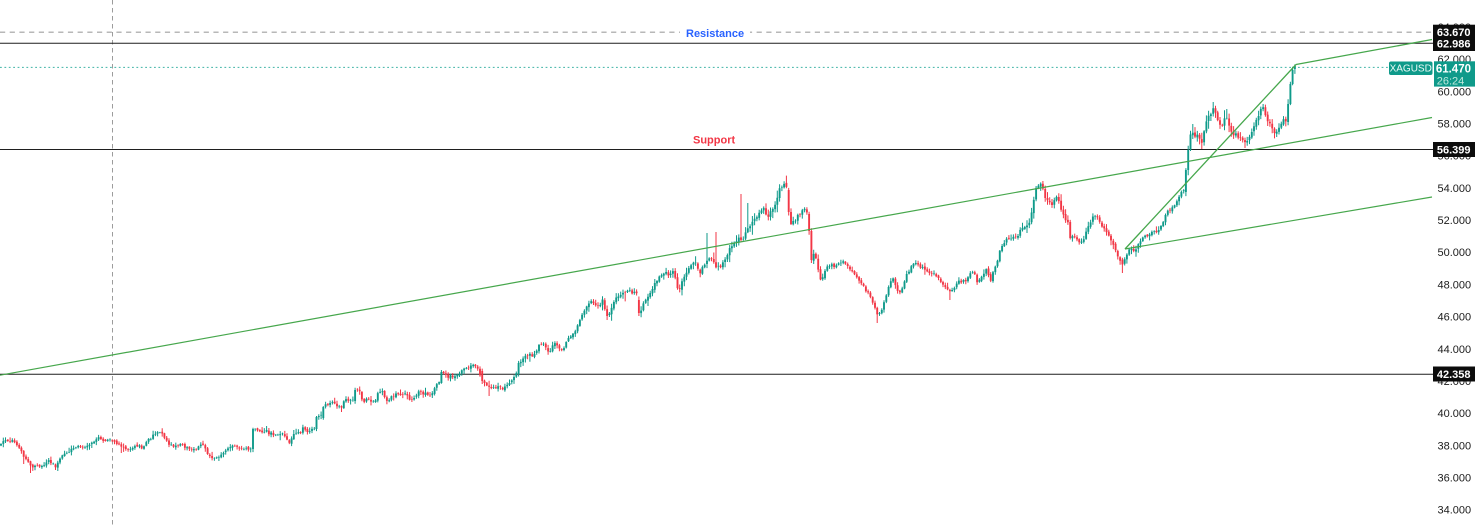  Describe the element at coordinates (1453, 70) in the screenshot. I see `svg-text: 61.470` at that location.